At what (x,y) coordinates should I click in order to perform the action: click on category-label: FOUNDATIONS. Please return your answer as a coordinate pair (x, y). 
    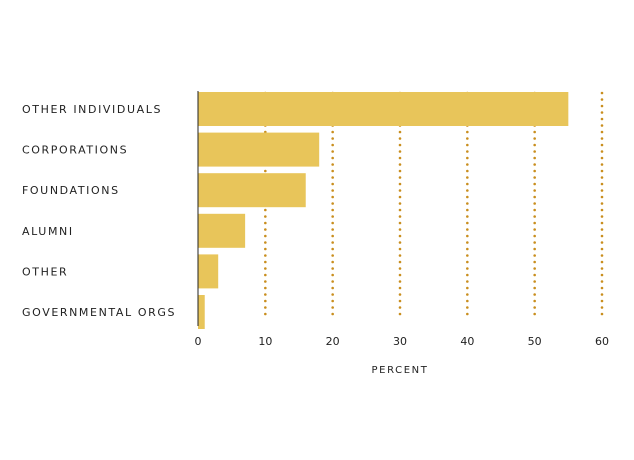
    Looking at the image, I should click on (71, 190).